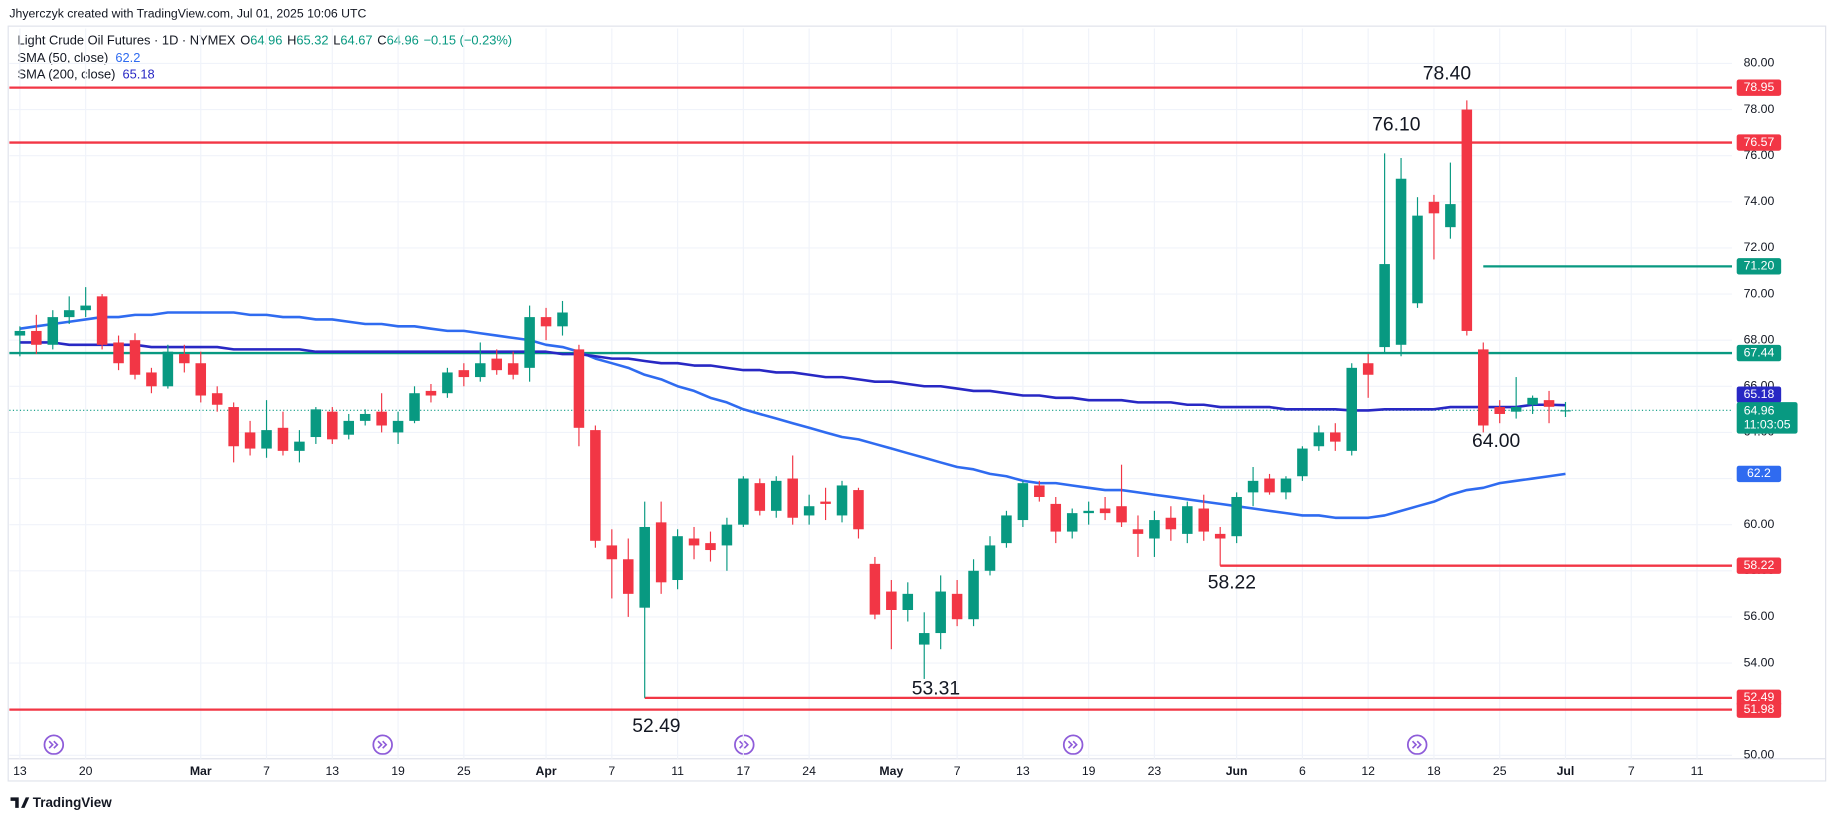 The image size is (1835, 820). I want to click on price-annotation: 64.00, so click(1496, 441).